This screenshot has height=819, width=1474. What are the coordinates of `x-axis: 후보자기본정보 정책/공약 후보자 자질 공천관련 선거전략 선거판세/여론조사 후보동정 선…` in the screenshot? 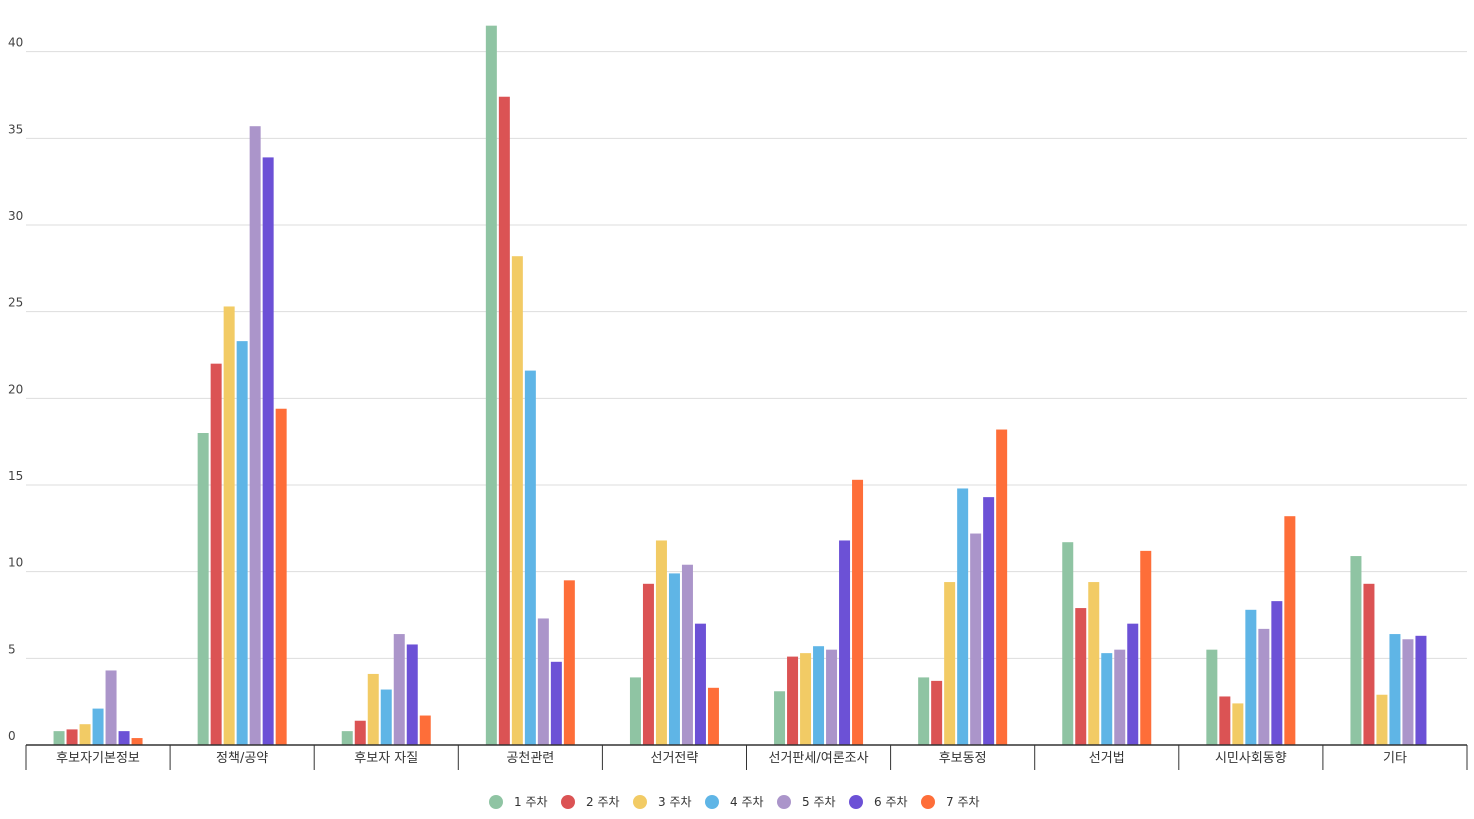 It's located at (746, 757).